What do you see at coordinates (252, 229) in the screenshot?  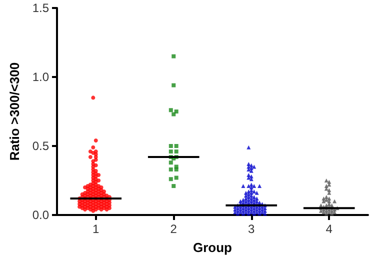 I see `x-tick-label: 3` at bounding box center [252, 229].